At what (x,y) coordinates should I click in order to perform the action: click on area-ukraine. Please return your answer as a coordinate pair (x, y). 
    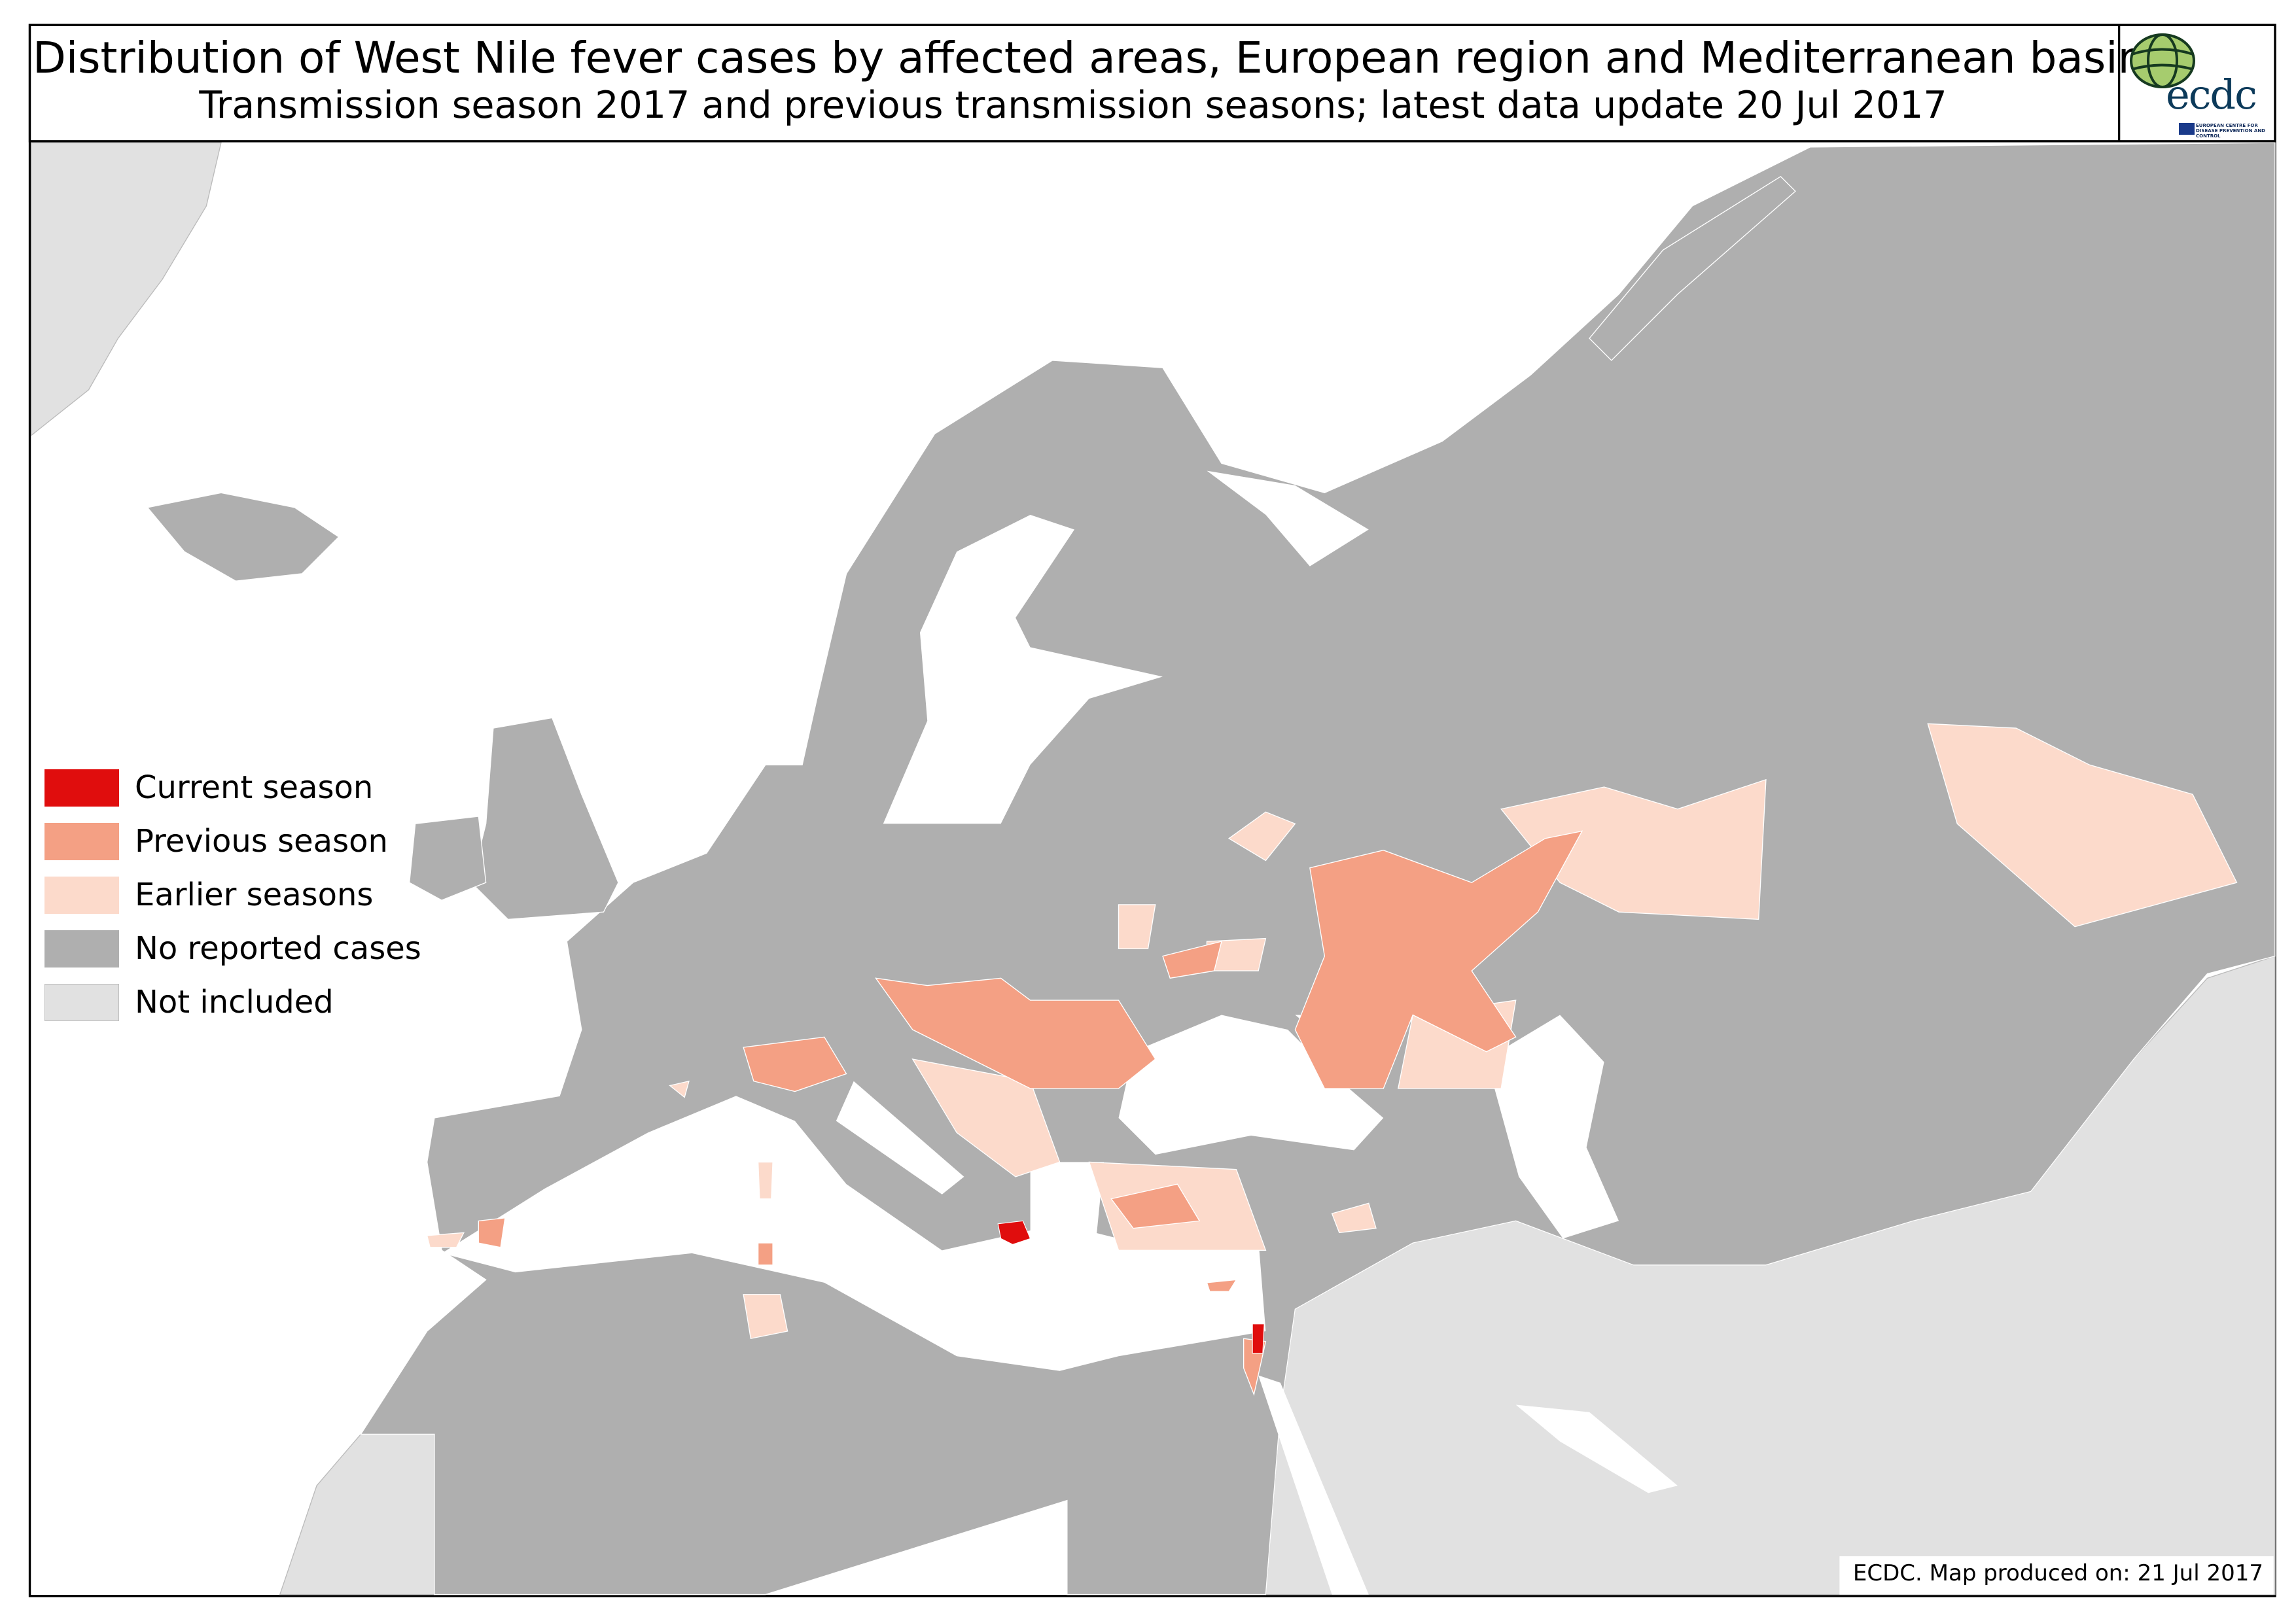
    Looking at the image, I should click on (1137, 927).